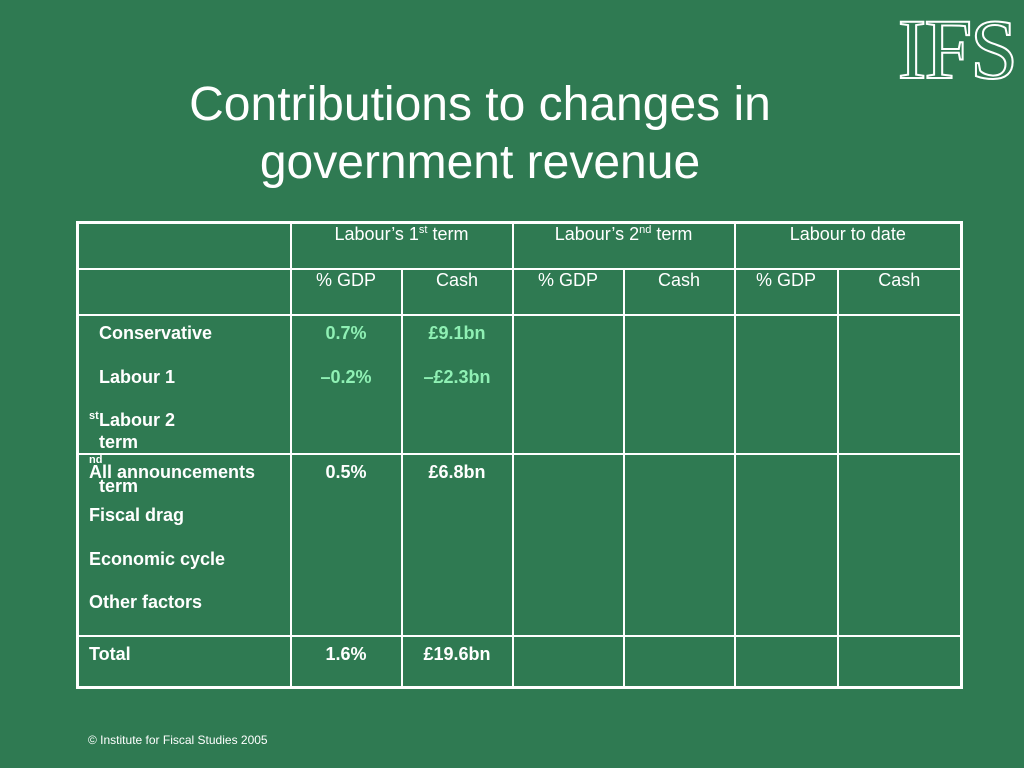 The height and width of the screenshot is (768, 1024). Describe the element at coordinates (156, 333) in the screenshot. I see `row-label: Conservative` at that location.